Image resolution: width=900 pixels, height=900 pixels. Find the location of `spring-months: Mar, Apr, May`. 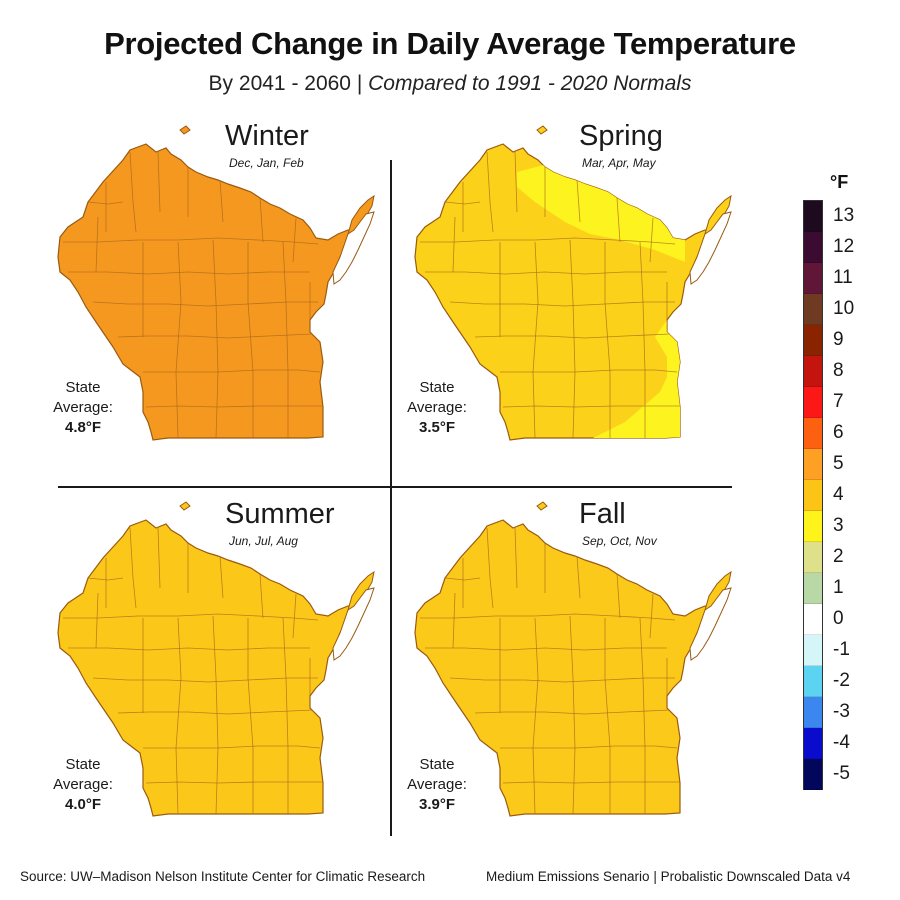

spring-months: Mar, Apr, May is located at coordinates (619, 163).